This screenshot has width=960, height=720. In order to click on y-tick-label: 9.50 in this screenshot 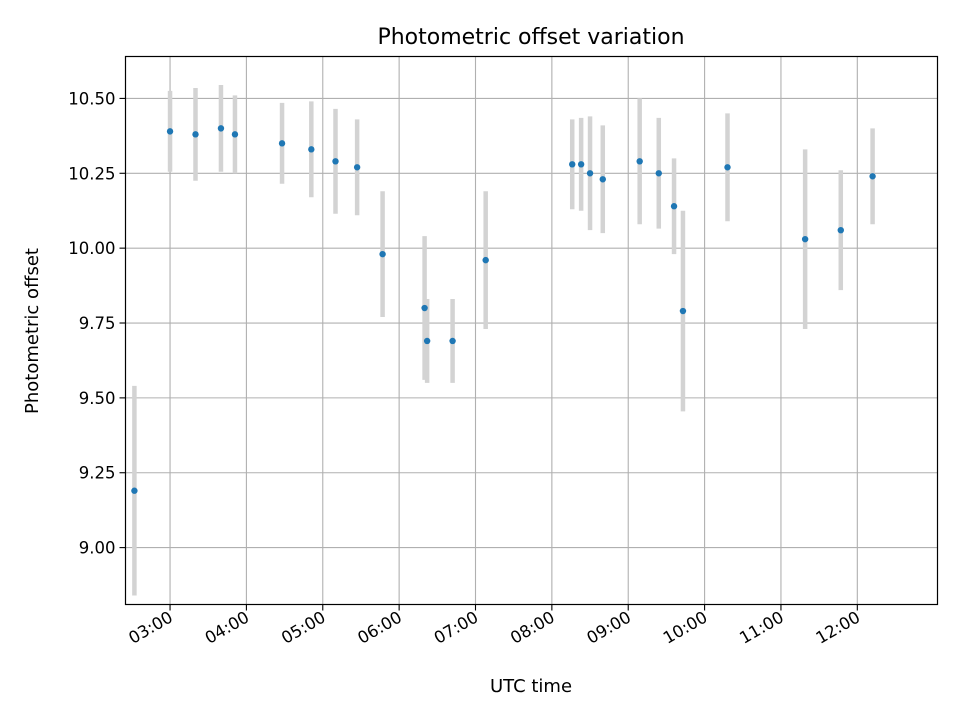, I will do `click(97, 398)`.